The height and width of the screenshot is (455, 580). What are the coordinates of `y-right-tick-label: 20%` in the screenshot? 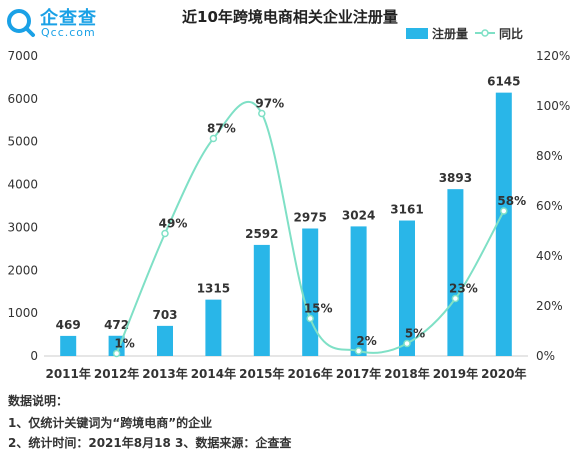 It's located at (549, 306).